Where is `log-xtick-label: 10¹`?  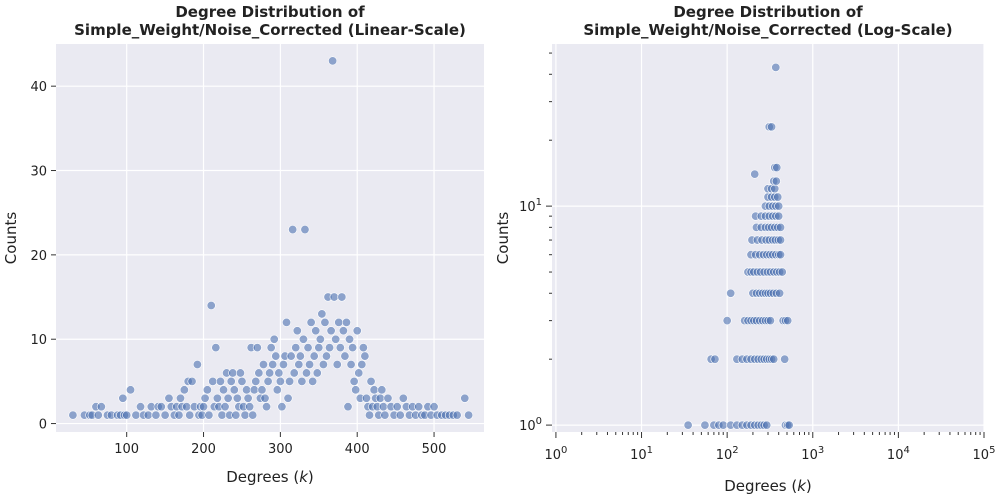 log-xtick-label: 10¹ is located at coordinates (641, 454).